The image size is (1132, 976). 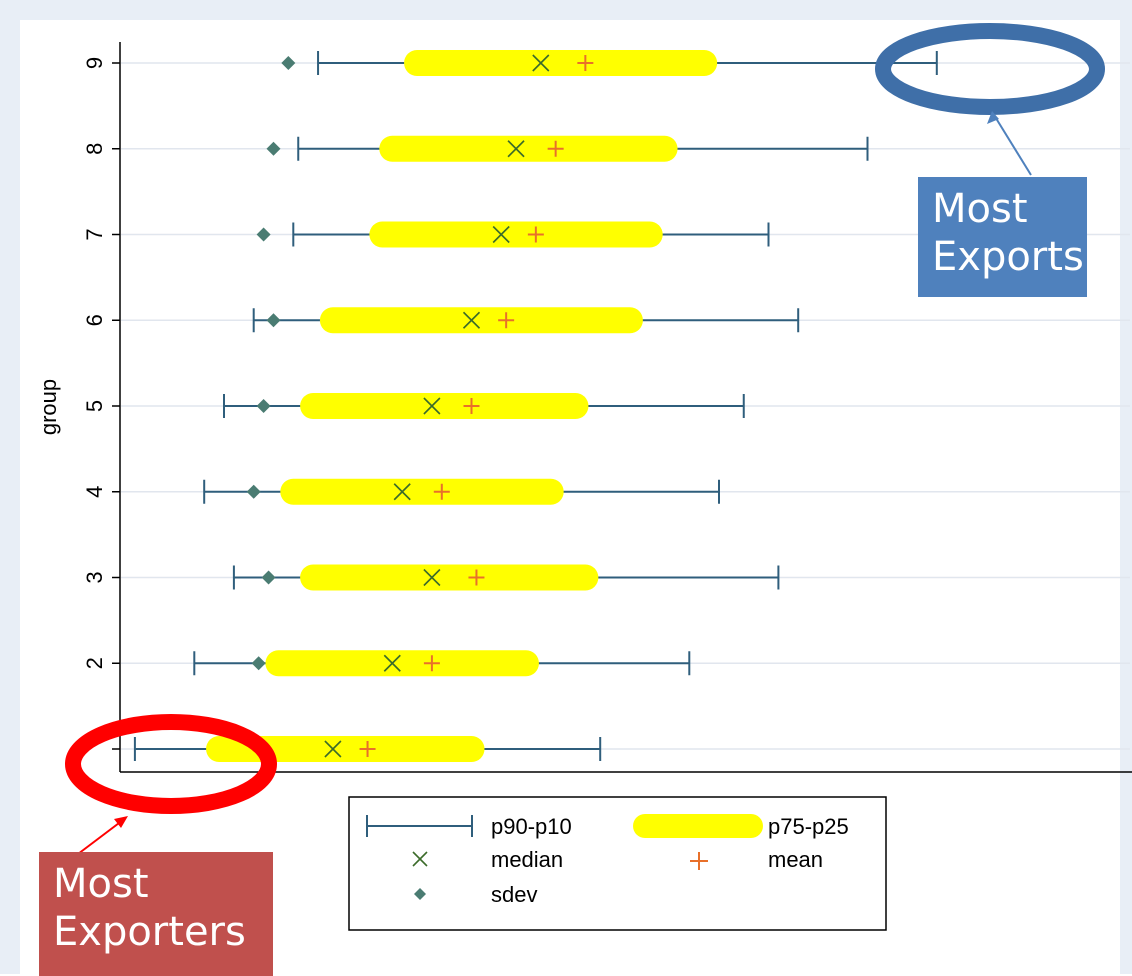 I want to click on y-tick-marks, so click(x=116, y=406).